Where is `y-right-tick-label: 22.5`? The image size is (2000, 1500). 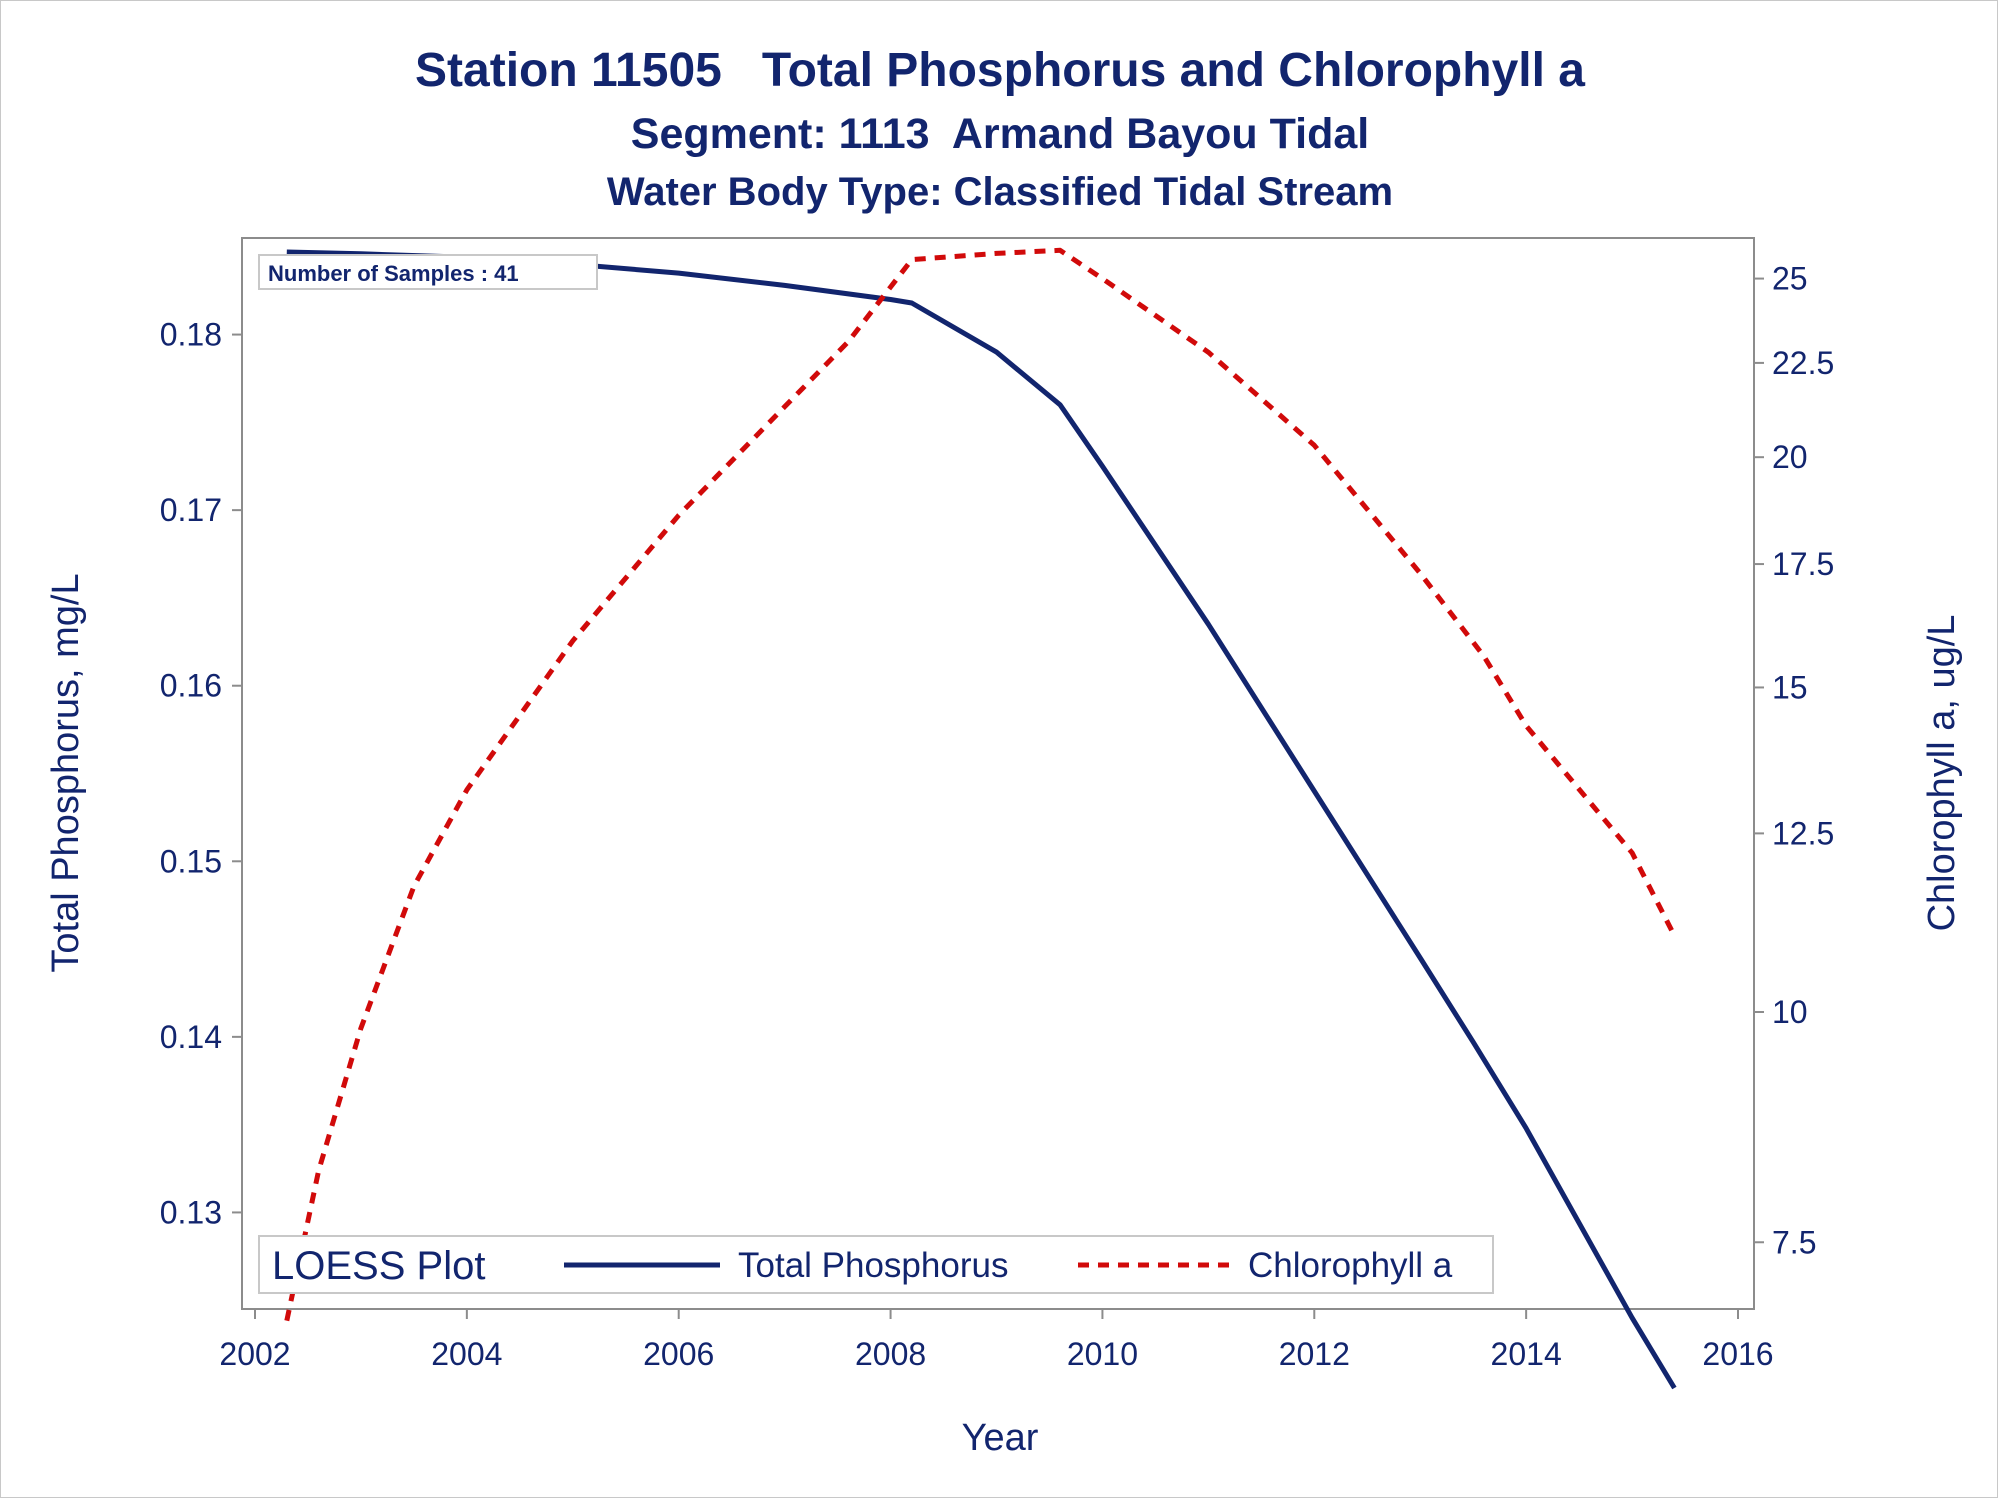 y-right-tick-label: 22.5 is located at coordinates (1803, 363).